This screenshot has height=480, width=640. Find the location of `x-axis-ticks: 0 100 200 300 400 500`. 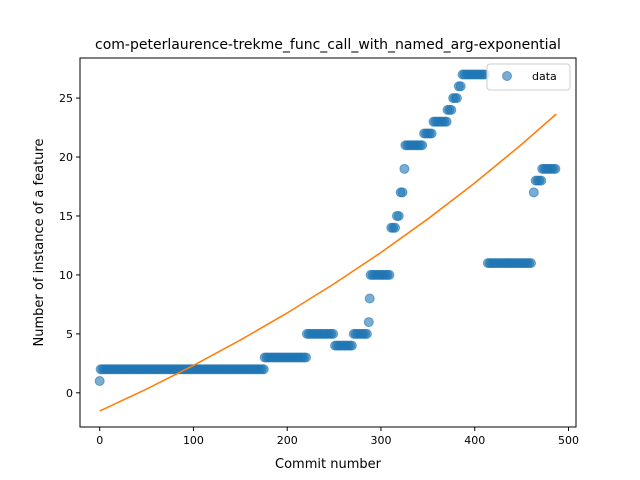

x-axis-ticks: 0 100 200 300 400 500 is located at coordinates (337, 437).